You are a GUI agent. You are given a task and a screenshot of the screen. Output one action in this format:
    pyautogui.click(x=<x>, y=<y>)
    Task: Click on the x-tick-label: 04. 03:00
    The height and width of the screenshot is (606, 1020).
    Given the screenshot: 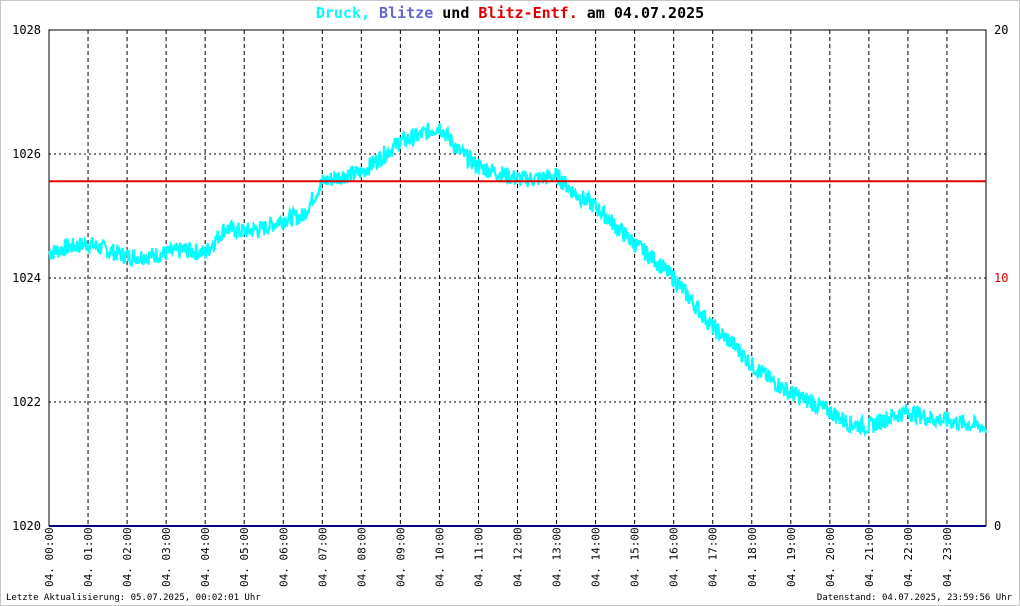 What is the action you would take?
    pyautogui.click(x=166, y=557)
    